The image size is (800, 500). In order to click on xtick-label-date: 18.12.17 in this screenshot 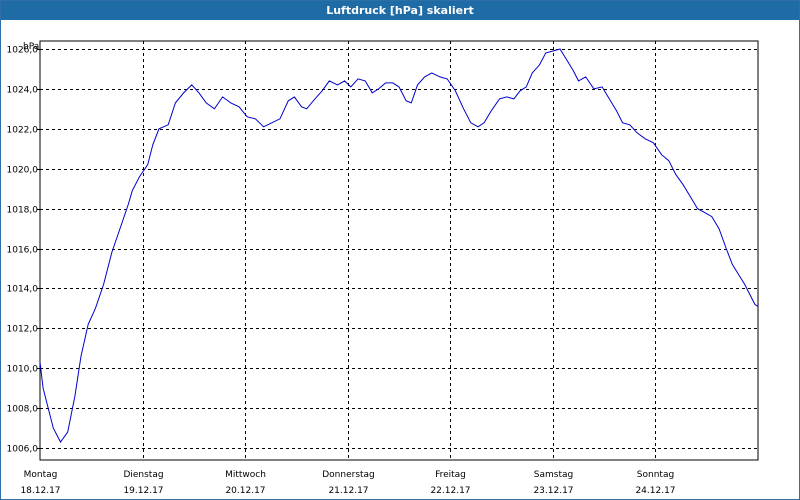, I will do `click(40, 491)`.